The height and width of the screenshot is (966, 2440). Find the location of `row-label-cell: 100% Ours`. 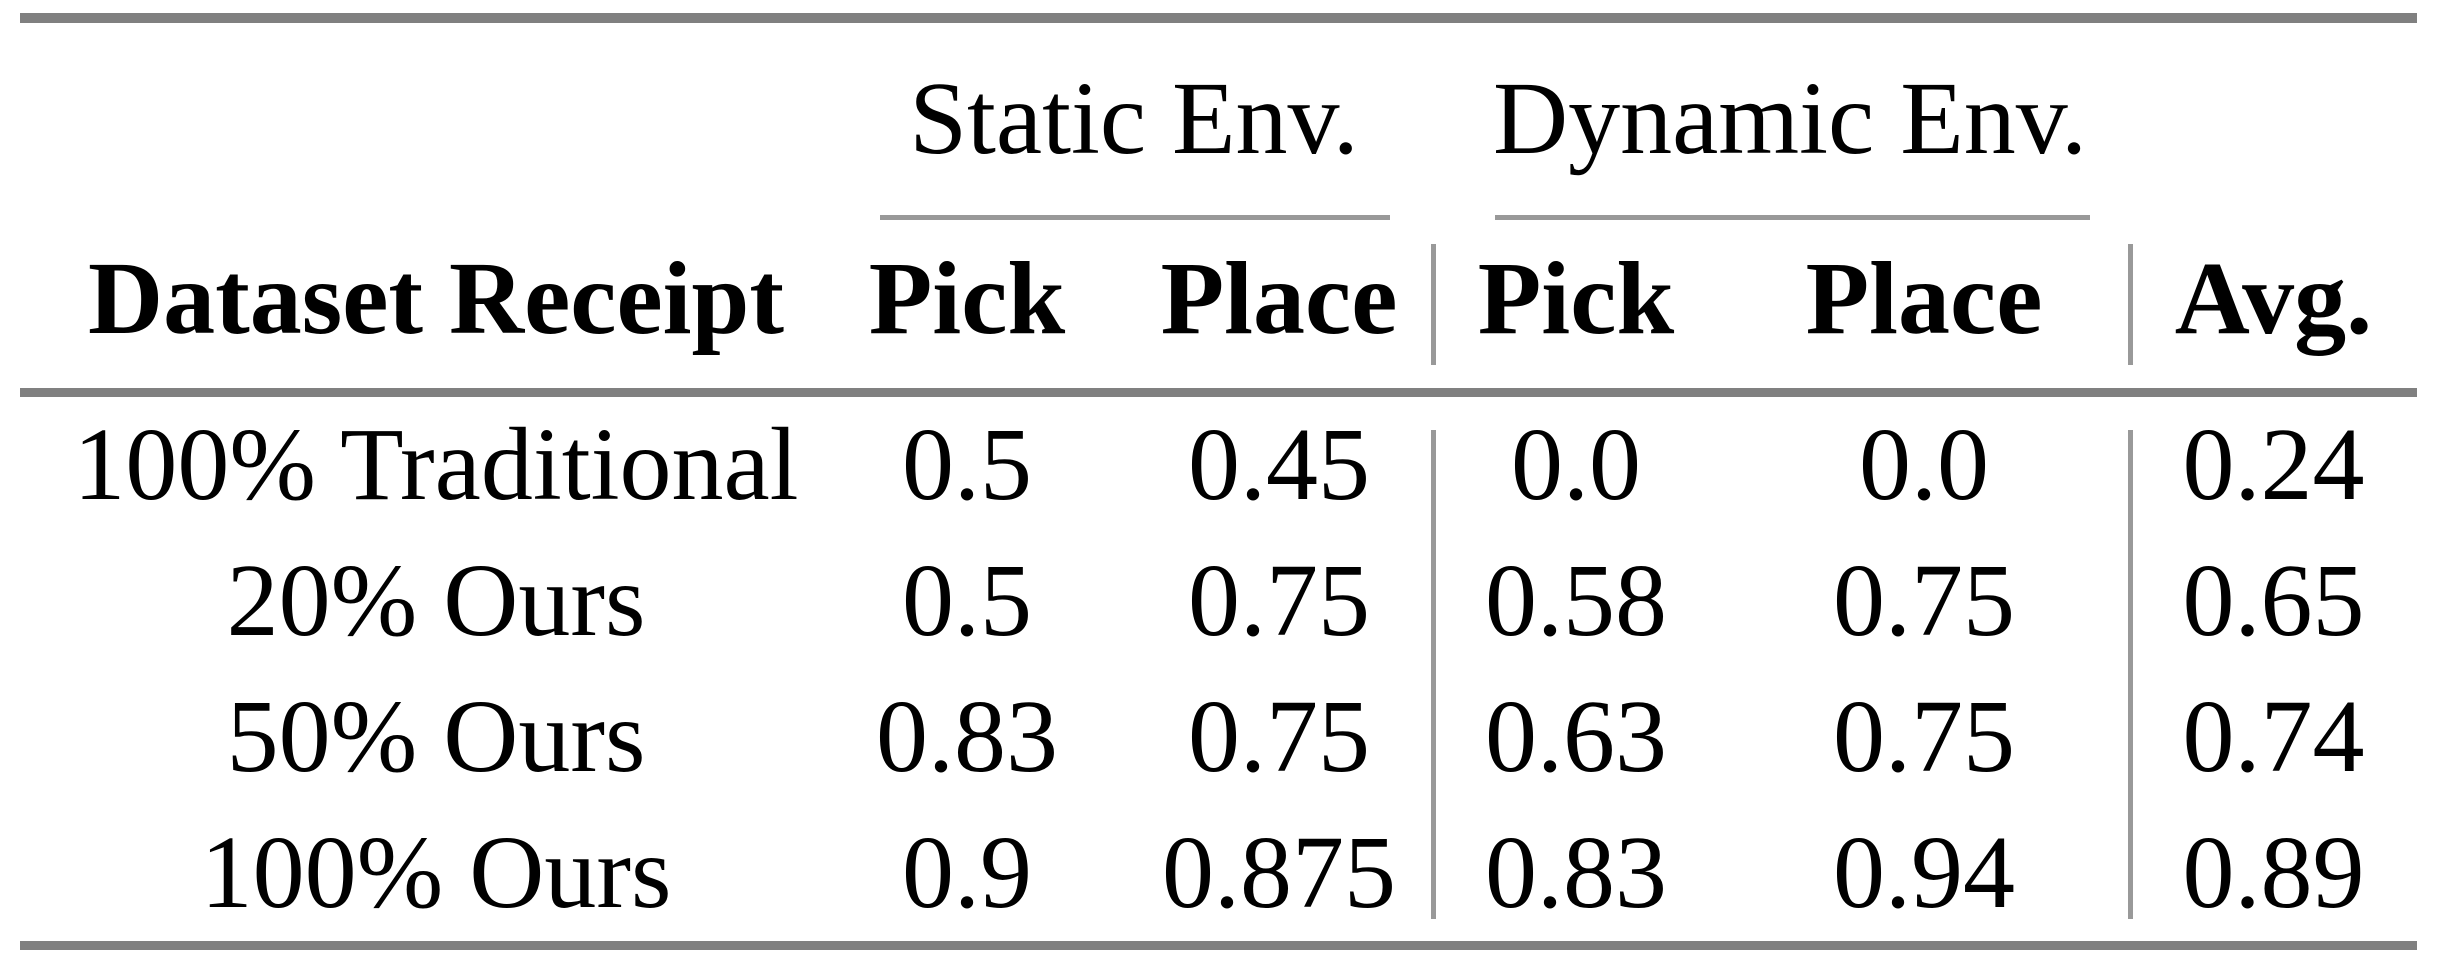

row-label-cell: 100% Ours is located at coordinates (415, 877).